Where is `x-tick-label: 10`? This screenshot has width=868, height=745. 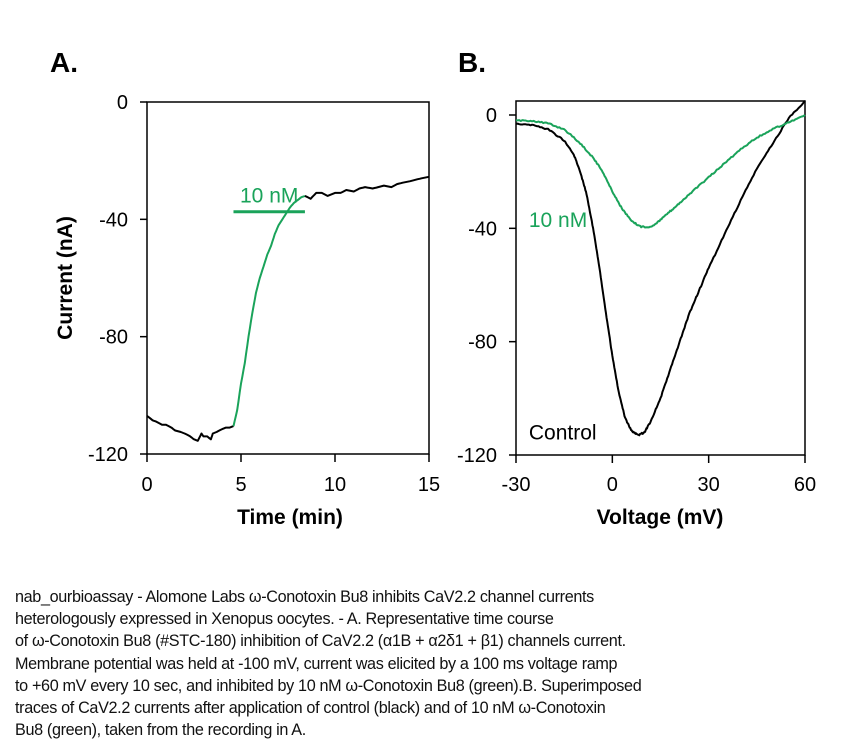
x-tick-label: 10 is located at coordinates (335, 485).